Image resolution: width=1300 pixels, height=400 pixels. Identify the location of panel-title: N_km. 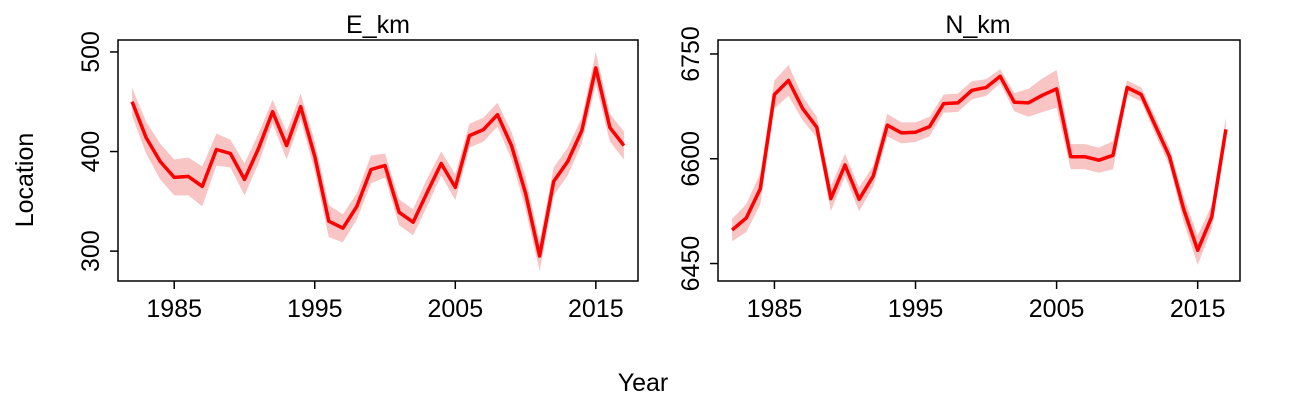
(977, 25).